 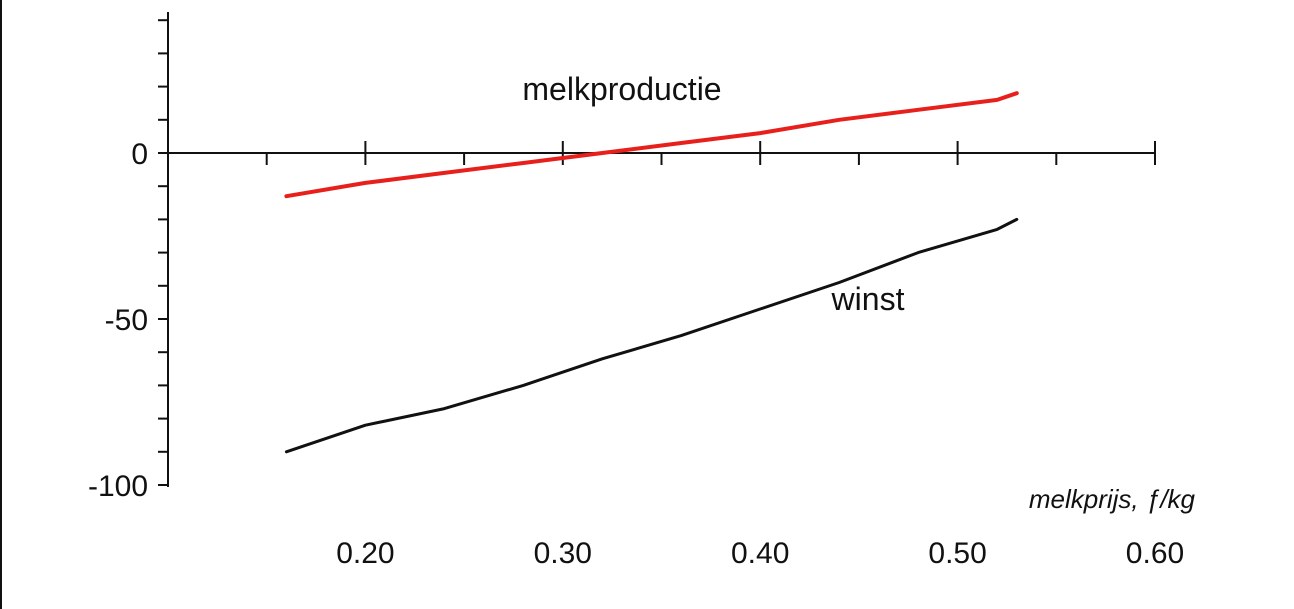 What do you see at coordinates (621, 89) in the screenshot?
I see `series-label-melkproductie: melkproductie` at bounding box center [621, 89].